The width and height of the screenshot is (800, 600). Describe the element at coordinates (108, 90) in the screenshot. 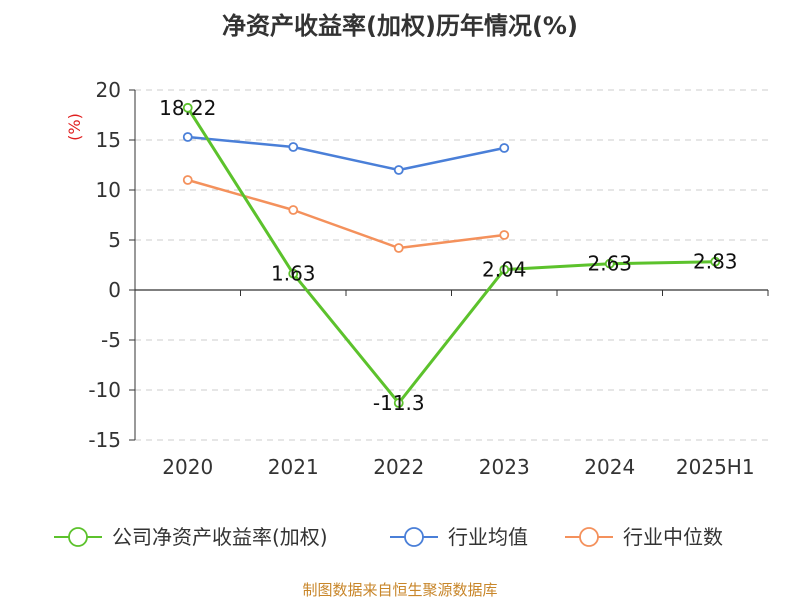

I see `y-tick-label: 20` at that location.